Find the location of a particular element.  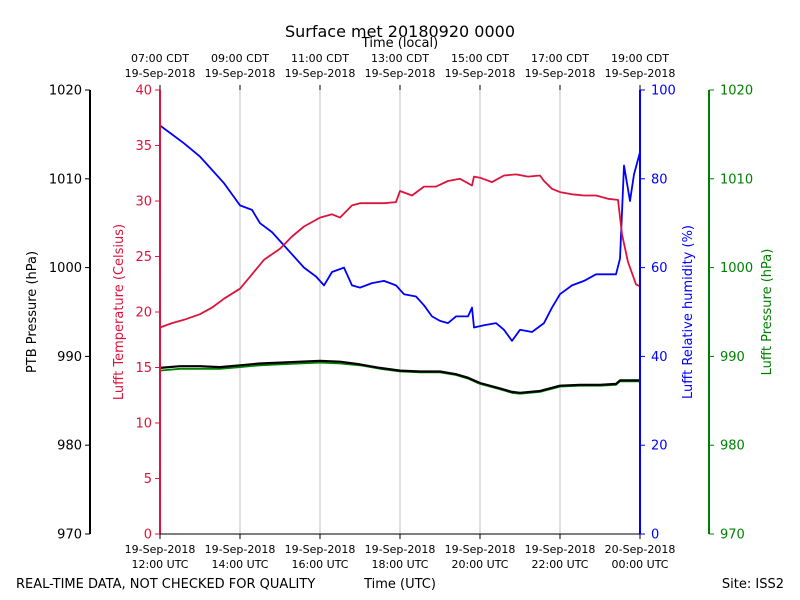

lufft-p-tick-label: 1010 is located at coordinates (736, 179).